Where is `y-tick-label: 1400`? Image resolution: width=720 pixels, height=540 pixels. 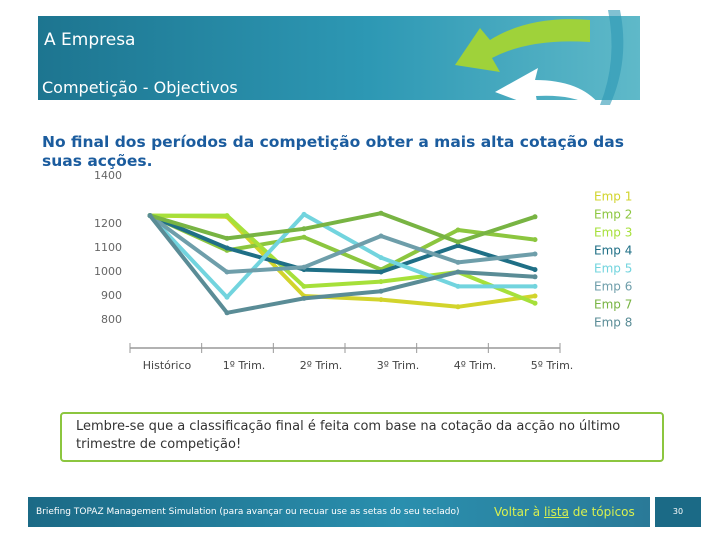 y-tick-label: 1400 is located at coordinates (108, 175).